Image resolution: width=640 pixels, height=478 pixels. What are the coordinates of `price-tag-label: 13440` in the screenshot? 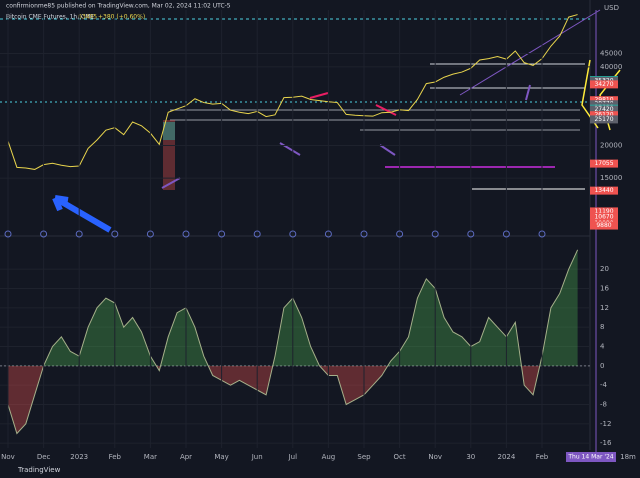 It's located at (603, 190).